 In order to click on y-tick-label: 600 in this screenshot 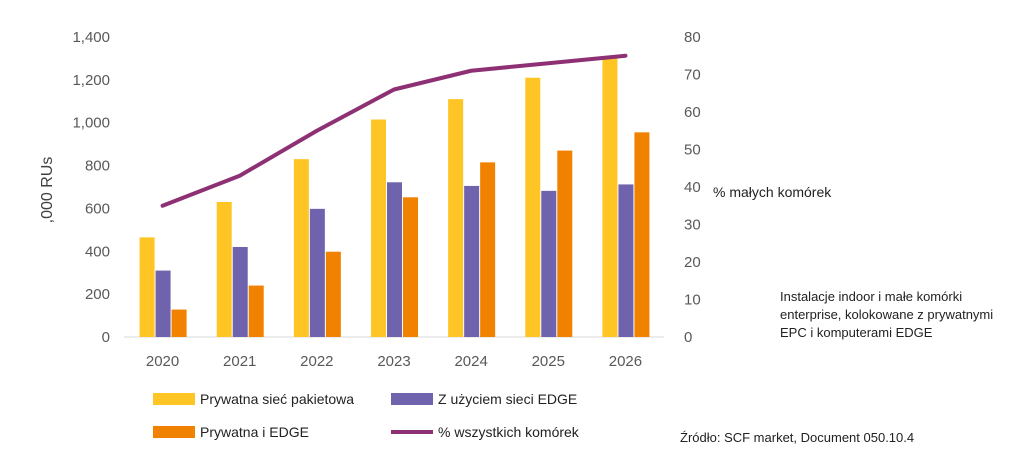, I will do `click(97, 208)`.